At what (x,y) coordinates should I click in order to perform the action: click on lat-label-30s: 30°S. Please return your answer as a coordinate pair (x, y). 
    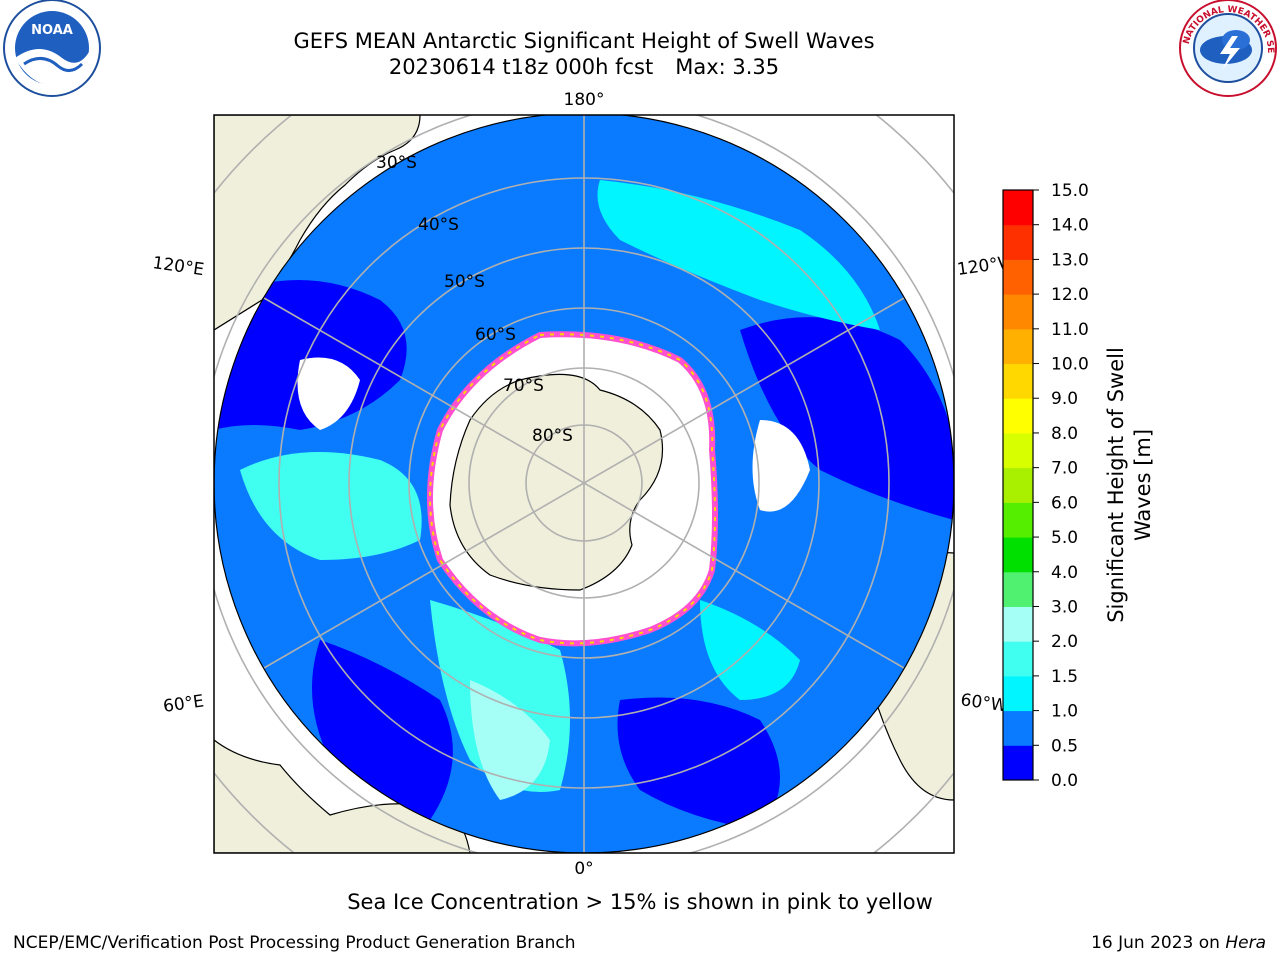
    Looking at the image, I should click on (396, 163).